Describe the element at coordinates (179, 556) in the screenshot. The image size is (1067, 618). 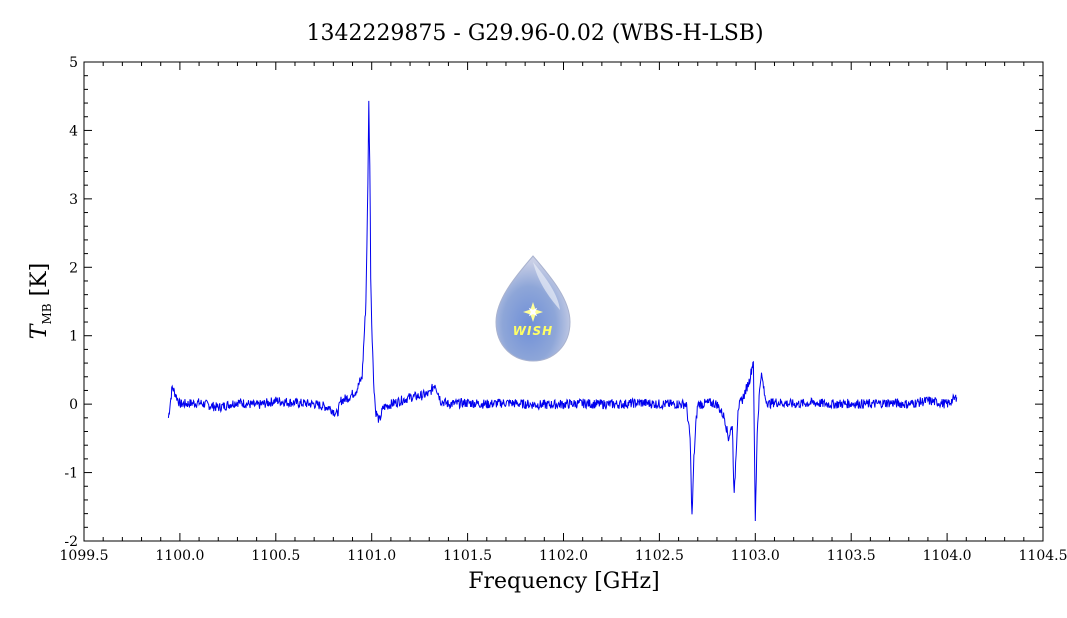
I see `x-tick-label: 1100.0` at that location.